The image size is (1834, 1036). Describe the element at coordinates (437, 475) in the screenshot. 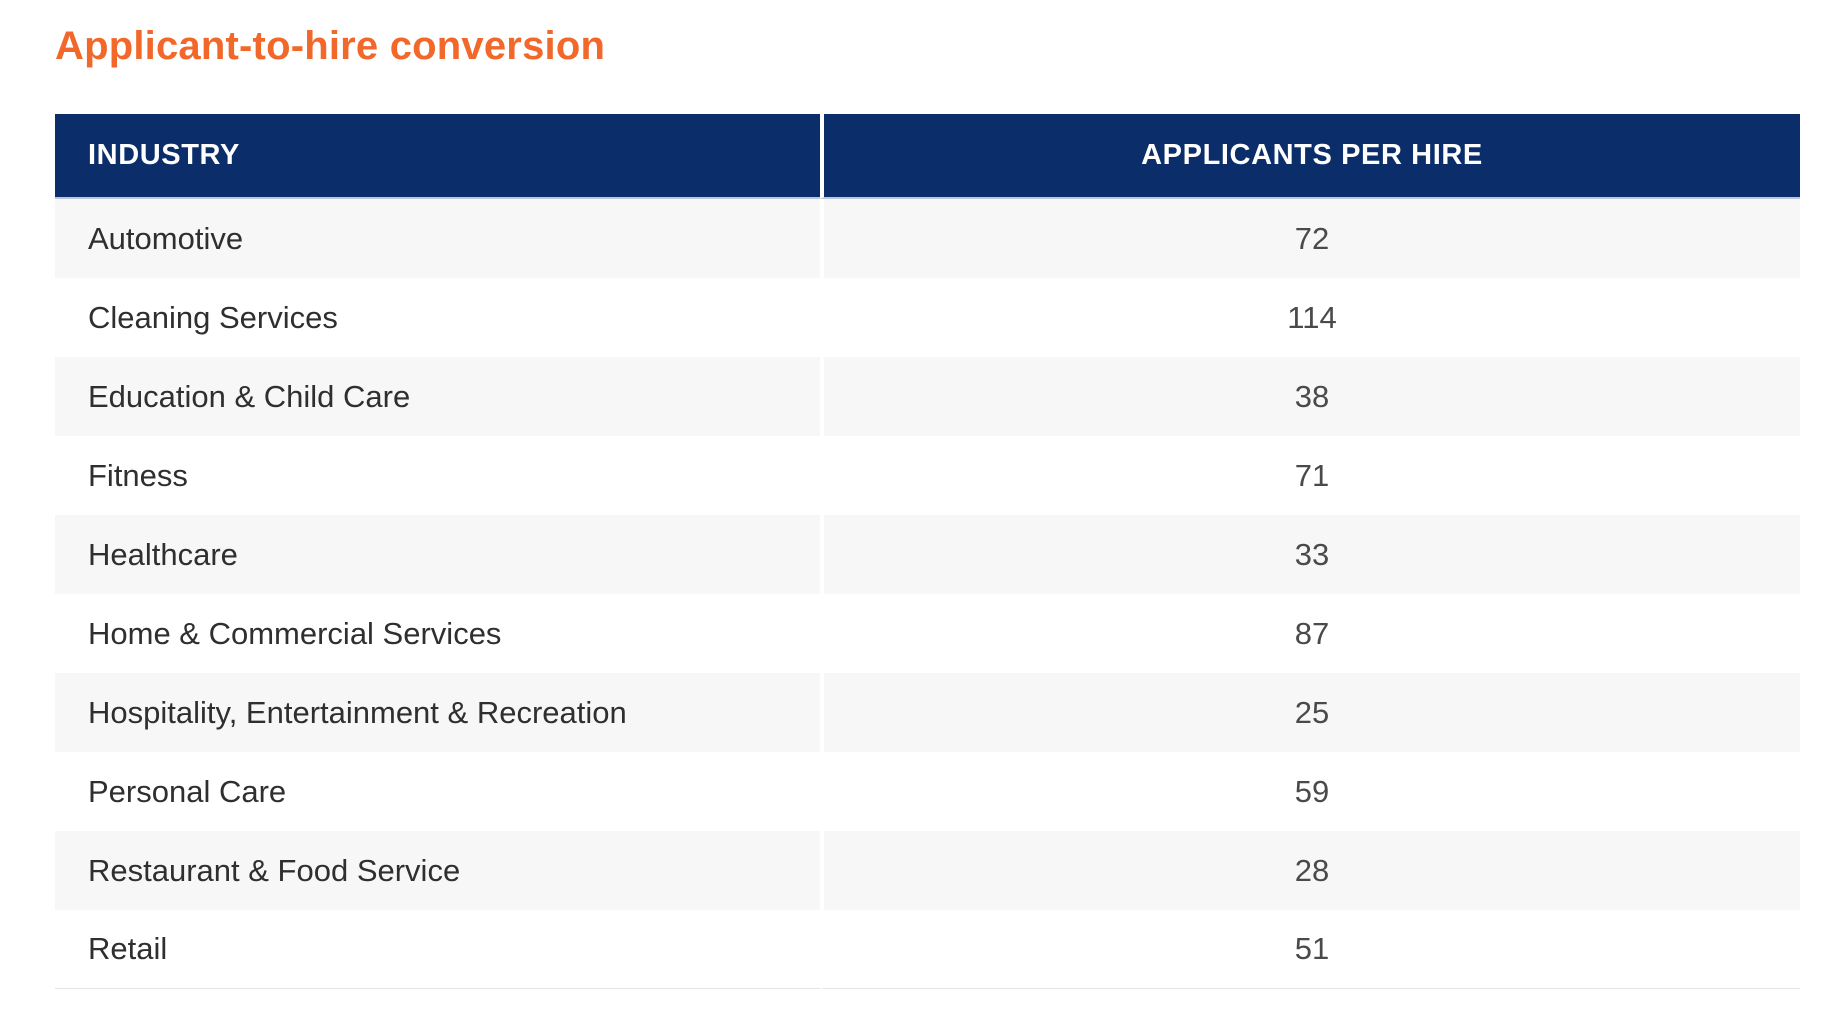

I see `industry-cell: Fitness` at that location.